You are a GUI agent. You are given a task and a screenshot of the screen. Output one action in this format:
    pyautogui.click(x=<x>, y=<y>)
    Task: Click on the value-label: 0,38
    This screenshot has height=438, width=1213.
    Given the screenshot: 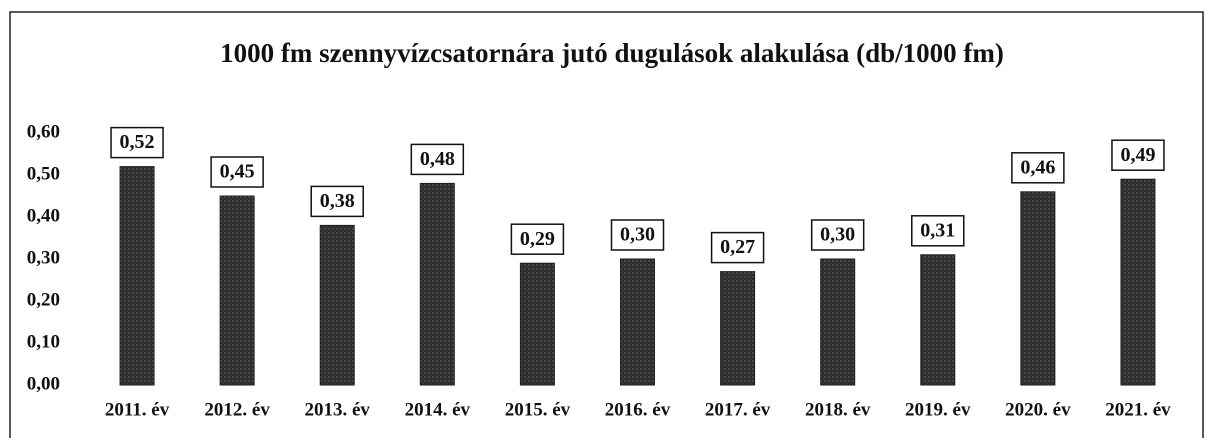 What is the action you would take?
    pyautogui.click(x=337, y=201)
    